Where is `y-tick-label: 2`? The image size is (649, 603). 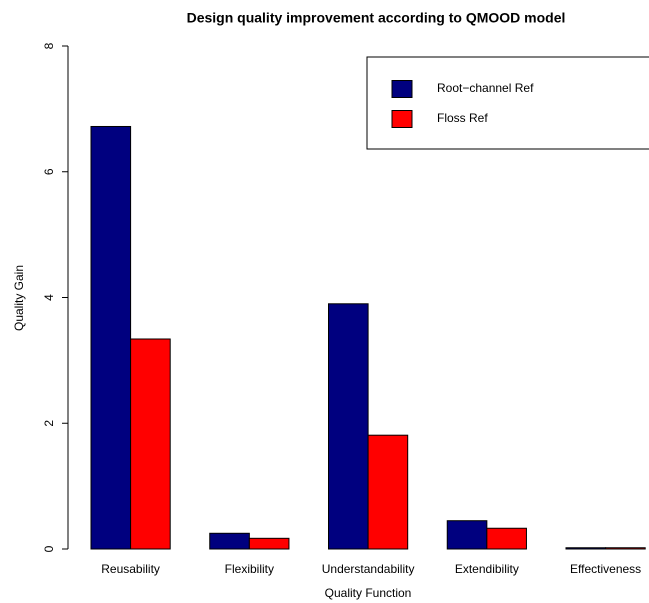
y-tick-label: 2 is located at coordinates (49, 423).